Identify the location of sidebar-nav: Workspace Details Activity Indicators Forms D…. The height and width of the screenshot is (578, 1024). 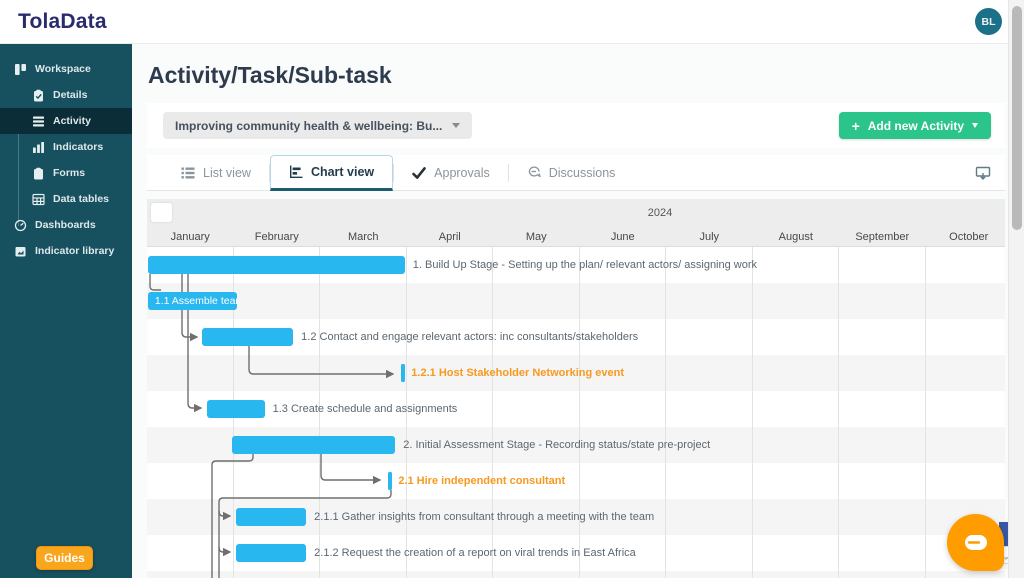
(66, 154).